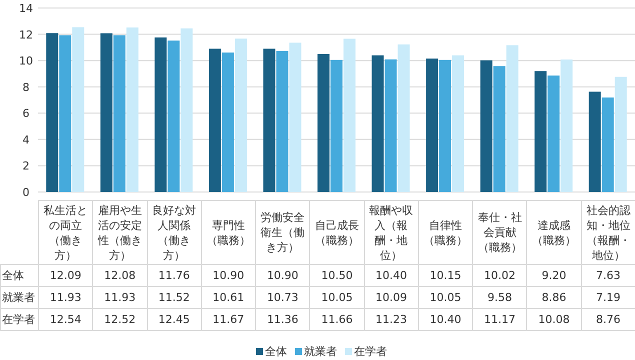 Image resolution: width=635 pixels, height=360 pixels. Describe the element at coordinates (120, 319) in the screenshot. I see `data-label: 12.52` at that location.